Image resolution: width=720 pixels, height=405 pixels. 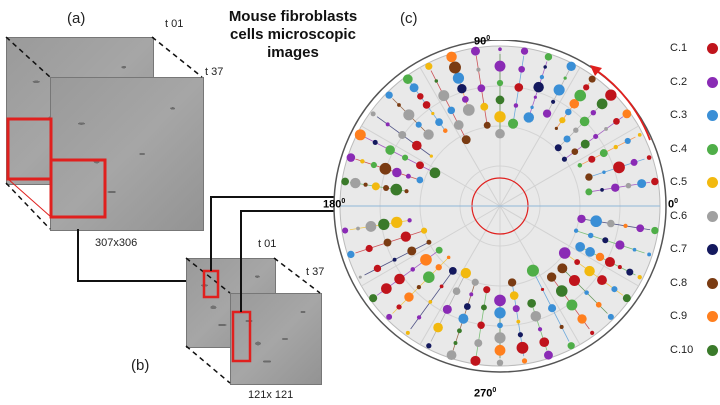 I want to click on legend-label: C.4, so click(x=679, y=148).